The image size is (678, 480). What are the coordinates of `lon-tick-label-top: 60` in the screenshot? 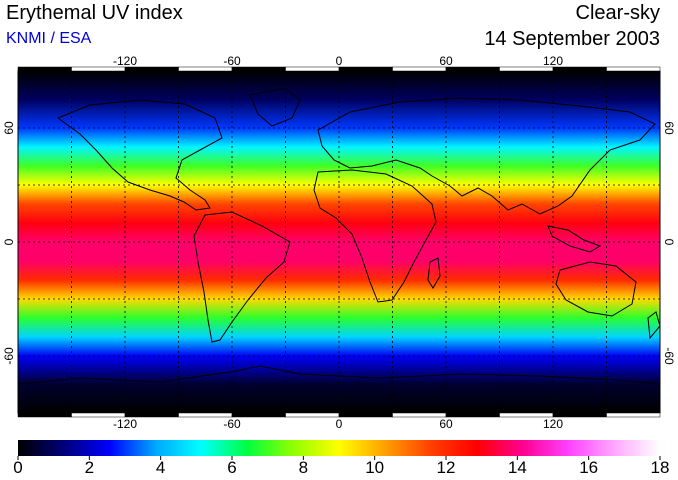 It's located at (446, 61).